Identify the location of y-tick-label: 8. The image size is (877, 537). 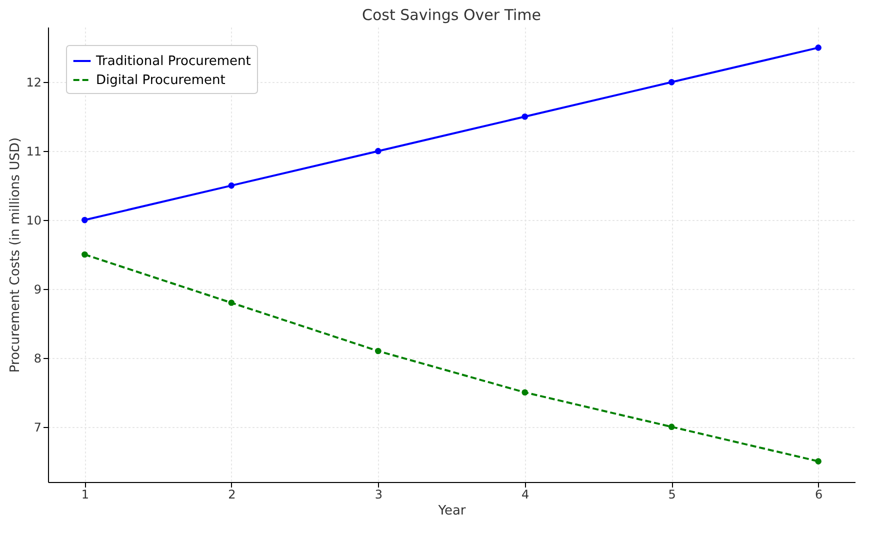
(38, 358).